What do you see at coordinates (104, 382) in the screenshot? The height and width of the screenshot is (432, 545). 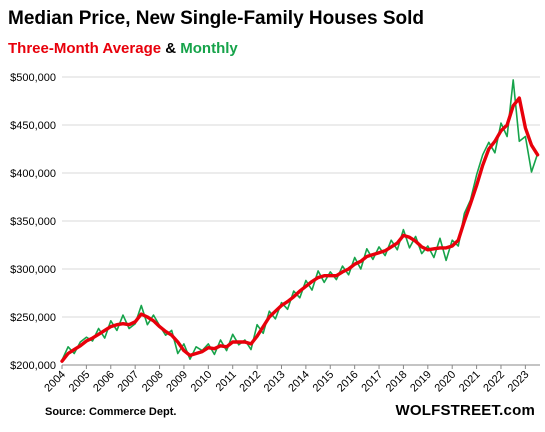 I see `x-tick-label: 2006` at bounding box center [104, 382].